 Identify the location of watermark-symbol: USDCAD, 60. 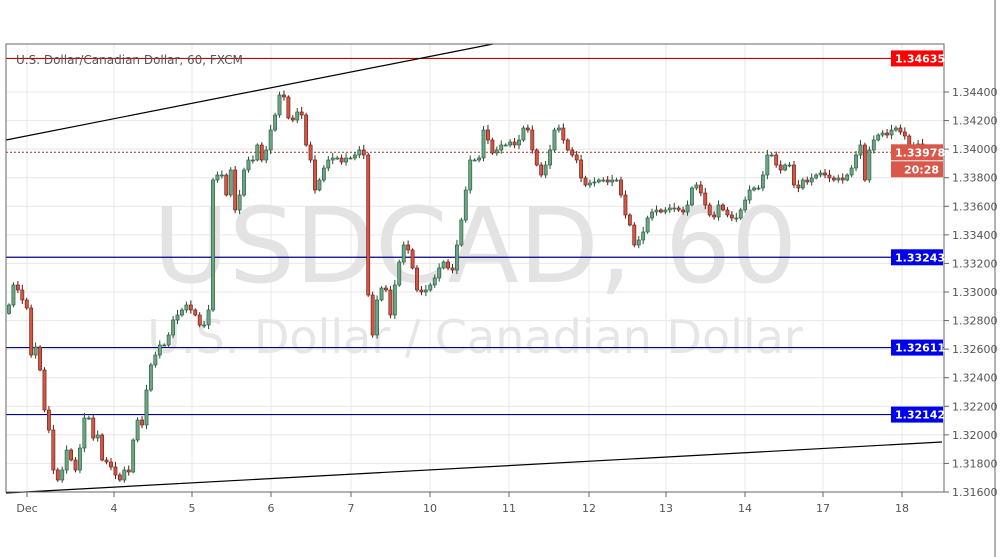
(475, 246).